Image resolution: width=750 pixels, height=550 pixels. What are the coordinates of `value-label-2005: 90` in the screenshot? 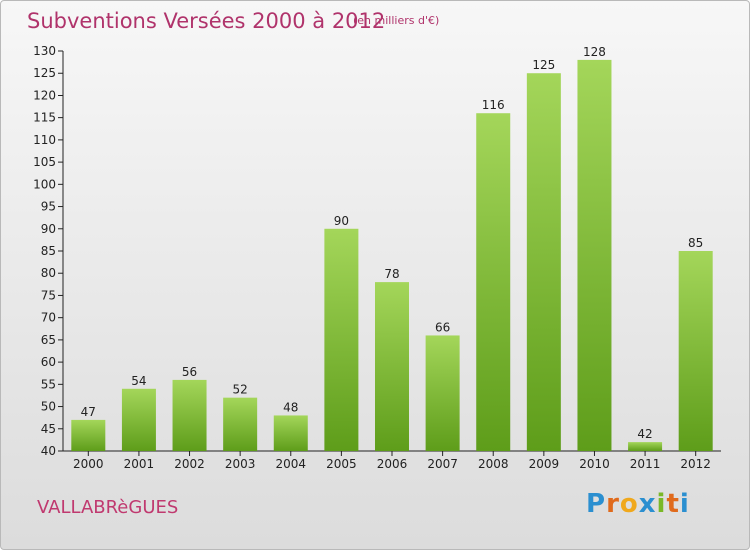 It's located at (341, 221).